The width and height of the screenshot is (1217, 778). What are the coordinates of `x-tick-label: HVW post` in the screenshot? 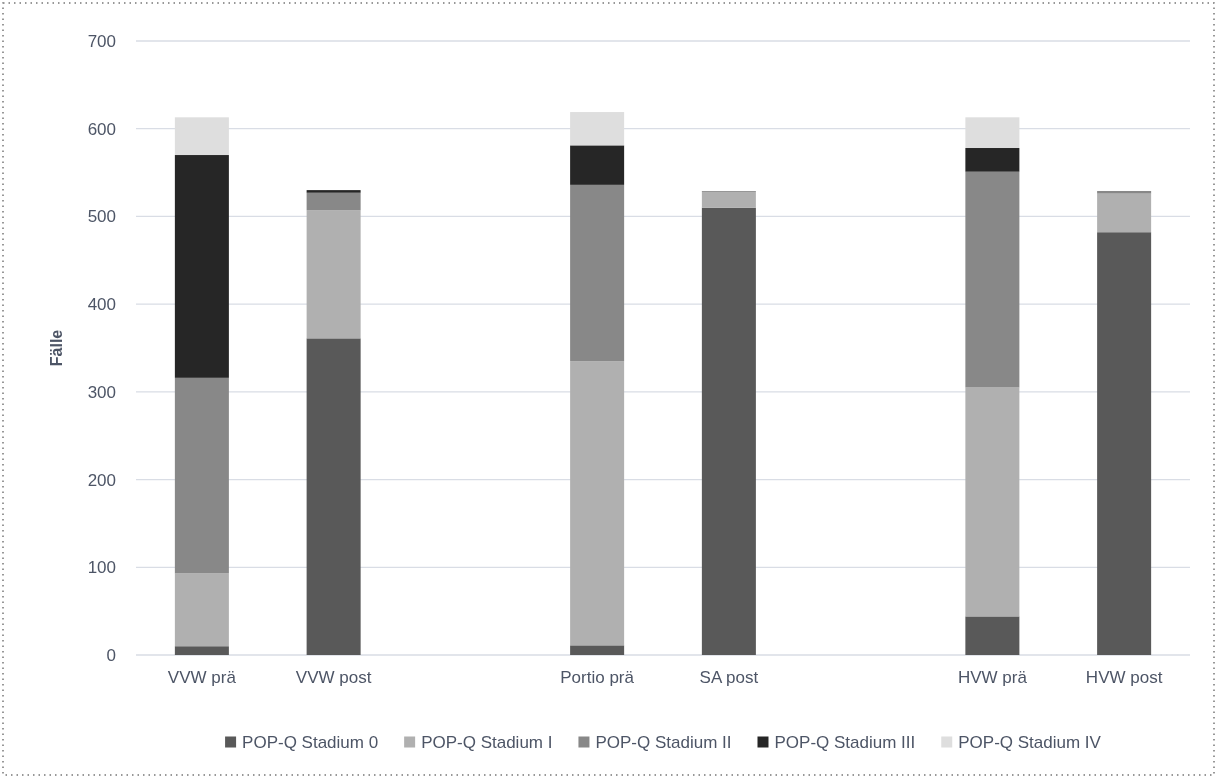 It's located at (1124, 677).